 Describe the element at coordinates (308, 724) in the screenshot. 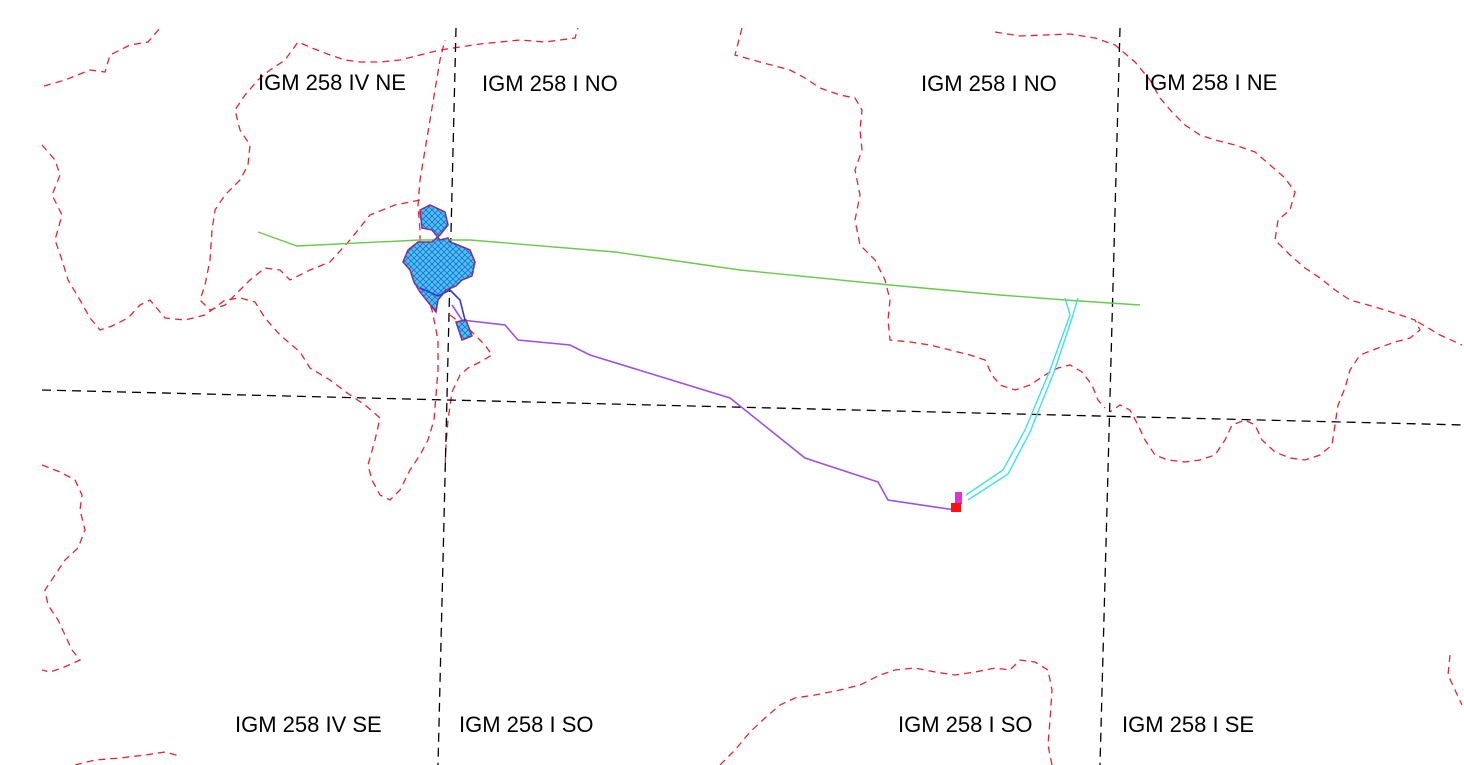

I see `sheet-label-igm-258-iv-se: IGM 258 IV SE` at that location.